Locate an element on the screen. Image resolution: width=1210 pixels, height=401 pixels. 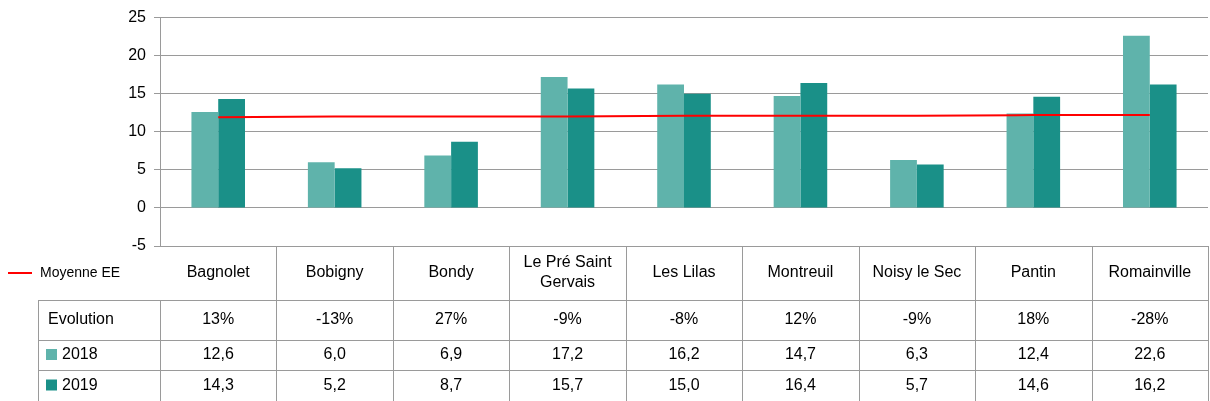
x-tick-label: Bobigny is located at coordinates (334, 272).